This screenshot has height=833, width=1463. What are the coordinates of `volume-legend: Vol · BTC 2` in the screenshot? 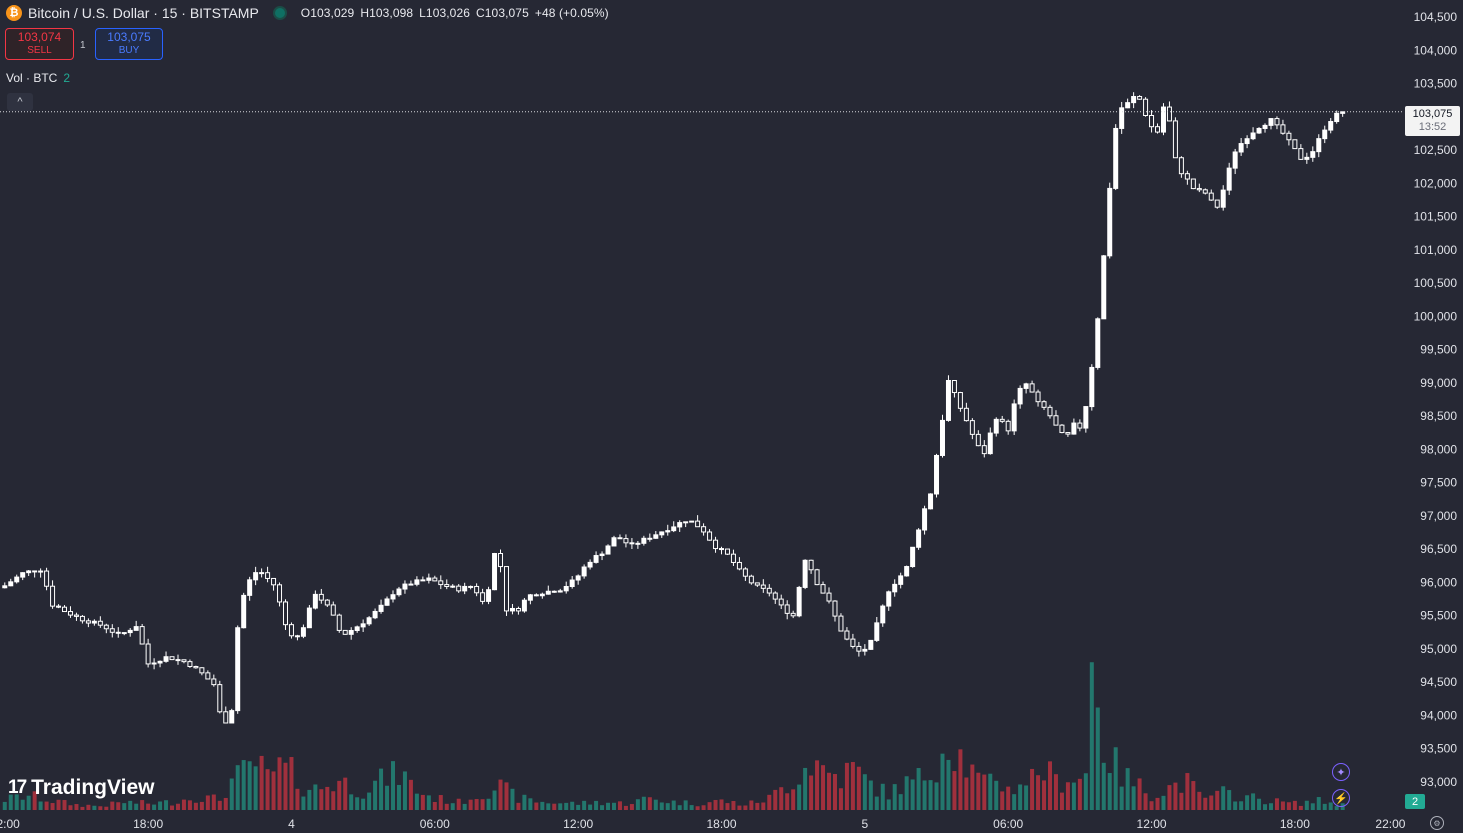 It's located at (38, 78).